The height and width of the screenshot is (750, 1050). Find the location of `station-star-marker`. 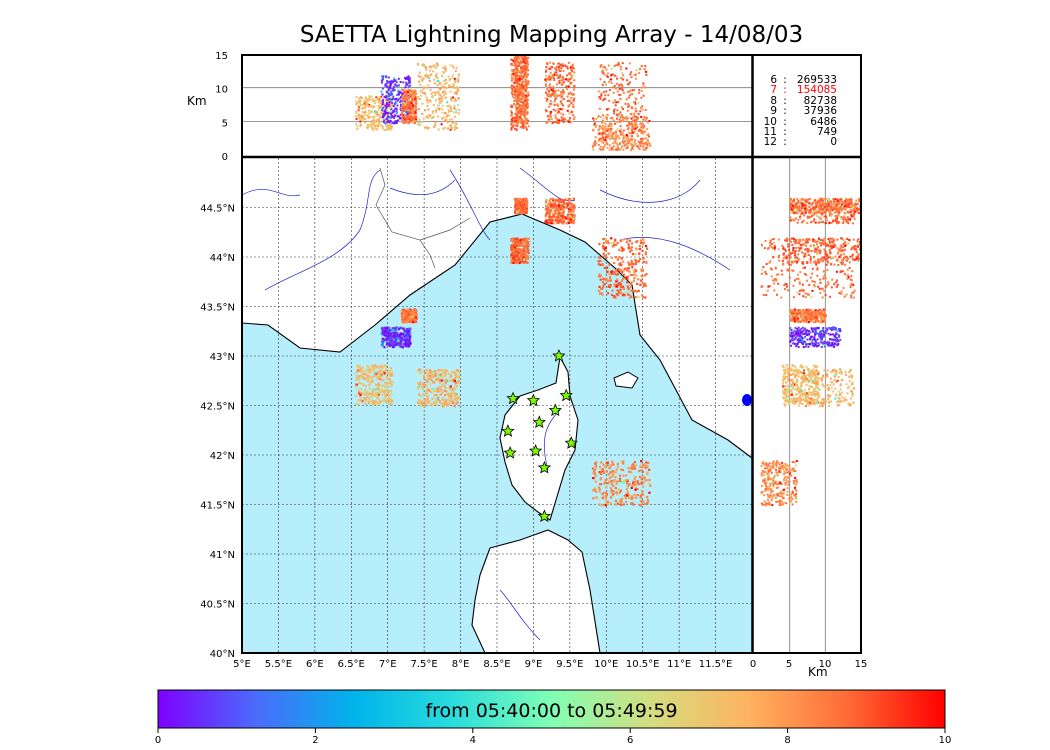

station-star-marker is located at coordinates (559, 355).